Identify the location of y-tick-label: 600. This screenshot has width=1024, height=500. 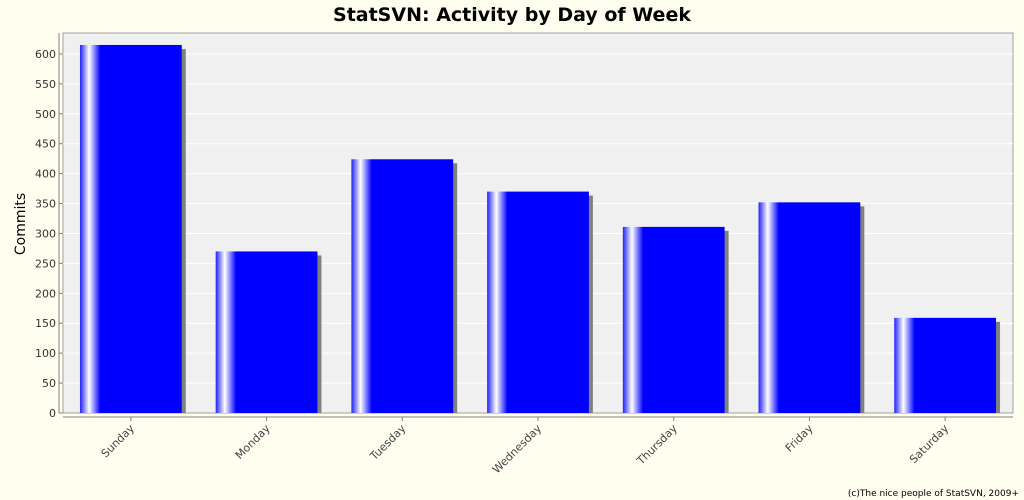
(45, 54).